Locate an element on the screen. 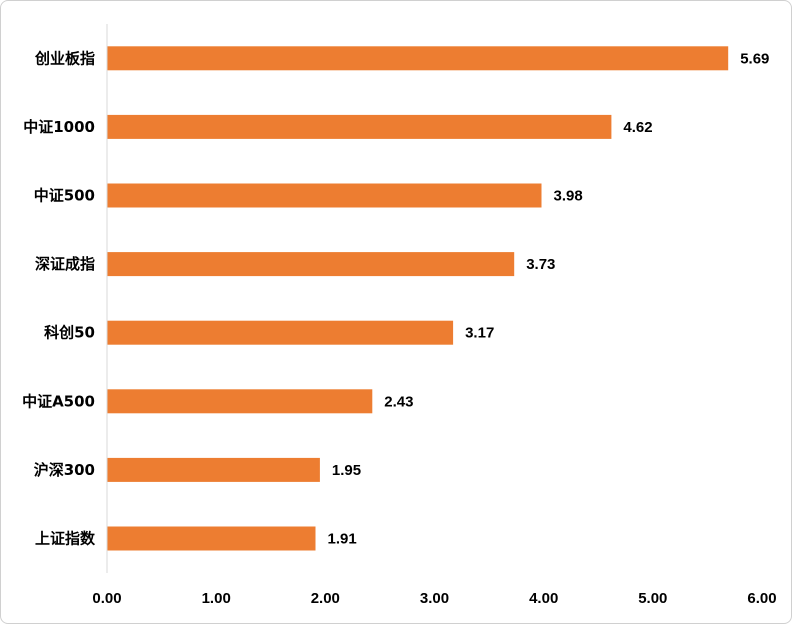 The height and width of the screenshot is (624, 792). data-label: 4.62 is located at coordinates (637, 127).